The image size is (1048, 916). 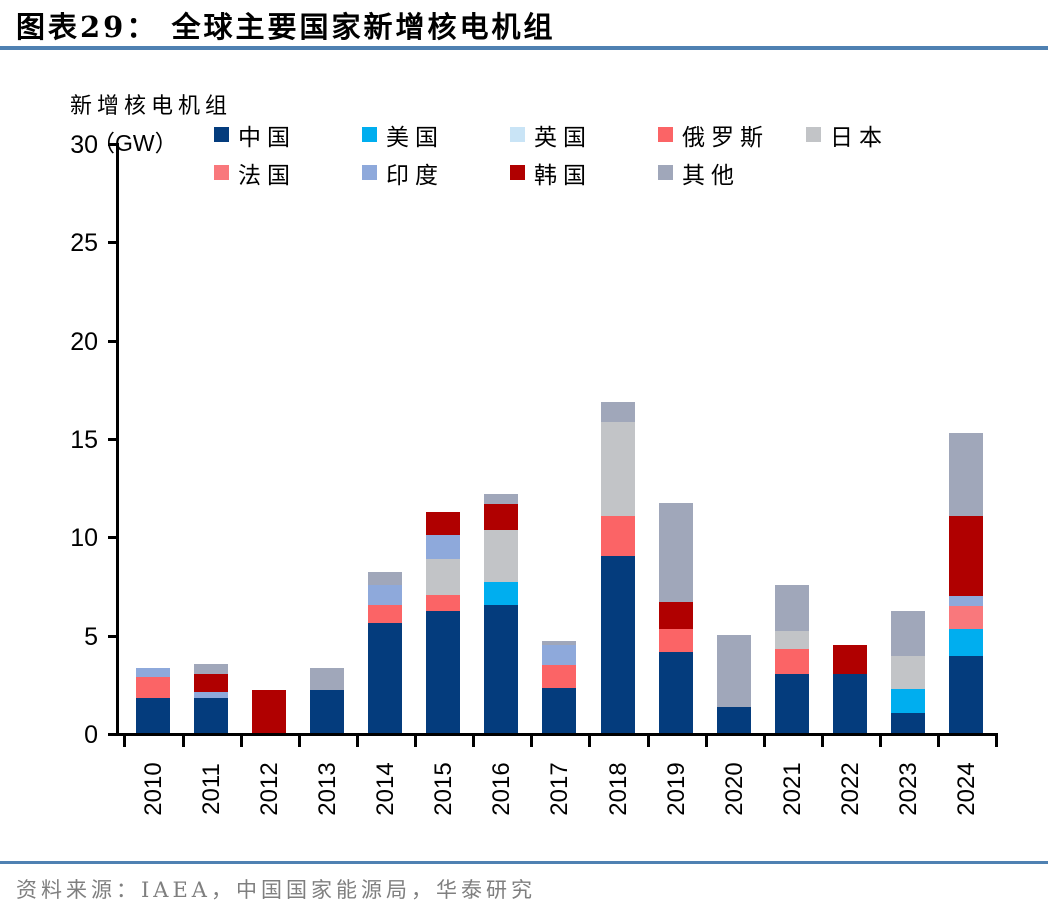 I want to click on source-note: 资料来源：IAEA，中国国家能源局，华泰研究, so click(x=276, y=890).